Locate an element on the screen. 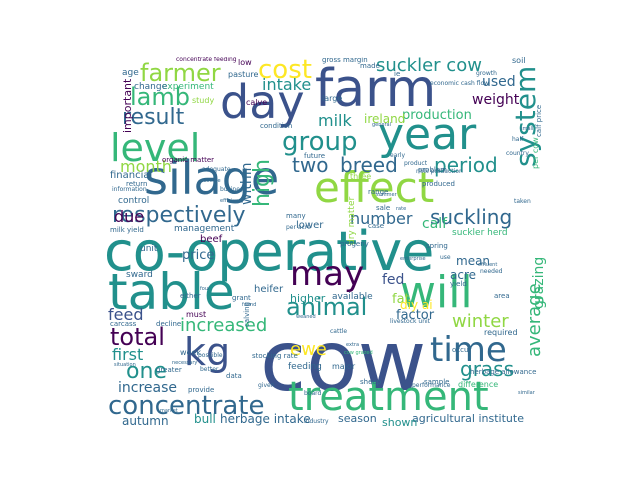 The height and width of the screenshot is (480, 640). word-data: data is located at coordinates (234, 376).